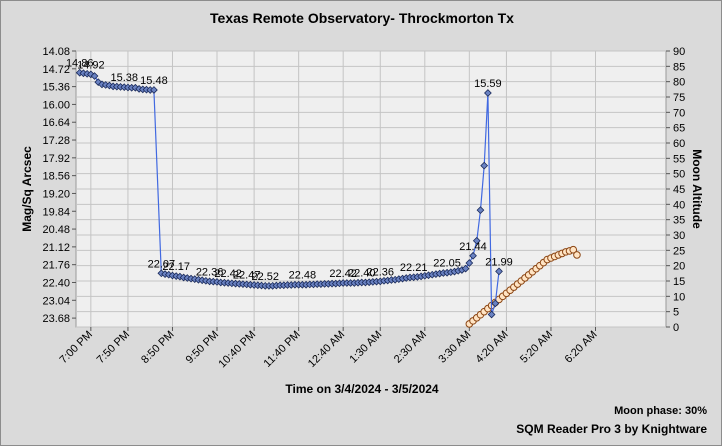 This screenshot has height=447, width=722. Describe the element at coordinates (56, 301) in the screenshot. I see `y-left-tick-label: 23.04` at that location.